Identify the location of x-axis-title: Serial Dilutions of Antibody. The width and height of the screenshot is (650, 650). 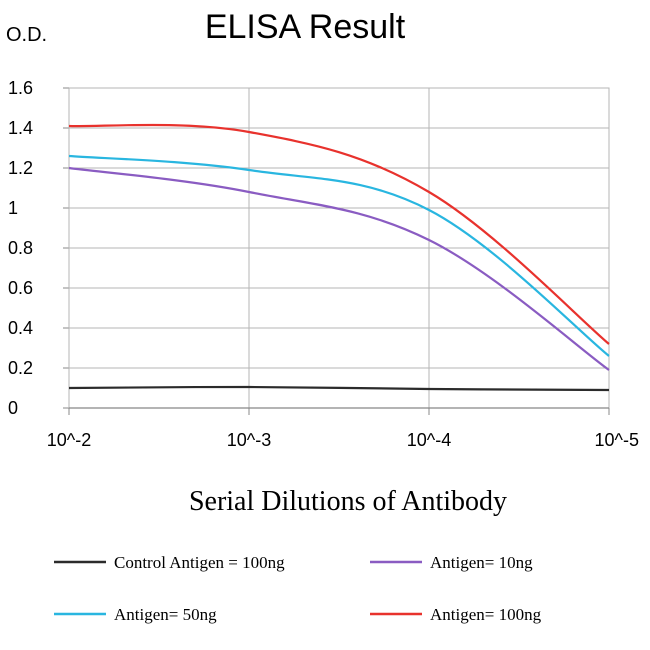
(348, 501).